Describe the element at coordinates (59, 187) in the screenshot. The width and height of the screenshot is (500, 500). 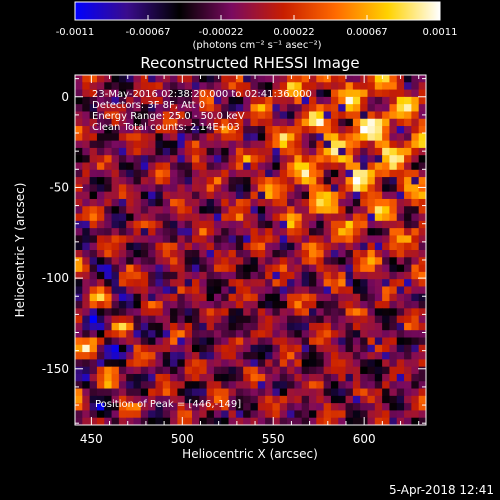
I see `y-tick-label: -50` at that location.